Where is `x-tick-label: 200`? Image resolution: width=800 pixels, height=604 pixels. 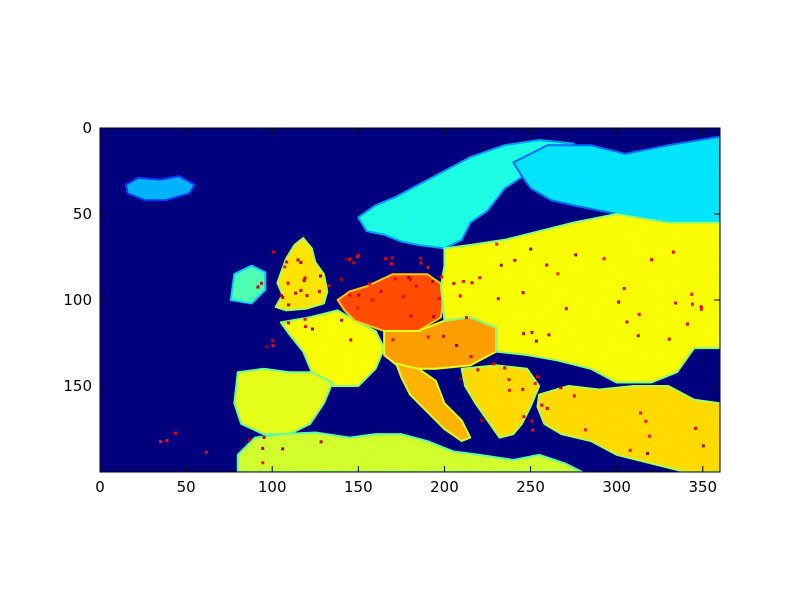
x-tick-label: 200 is located at coordinates (444, 487).